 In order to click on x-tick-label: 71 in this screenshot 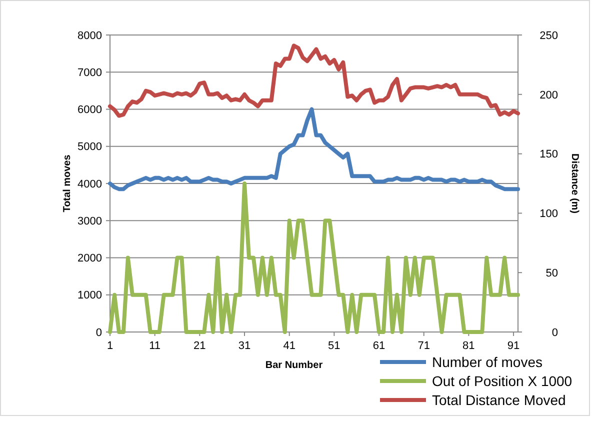, I will do `click(424, 346)`.